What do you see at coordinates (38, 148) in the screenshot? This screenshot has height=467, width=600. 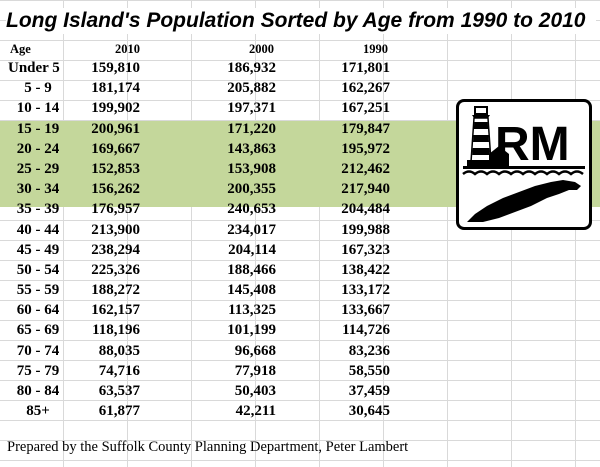 I see `age-cell: 20 - 24` at bounding box center [38, 148].